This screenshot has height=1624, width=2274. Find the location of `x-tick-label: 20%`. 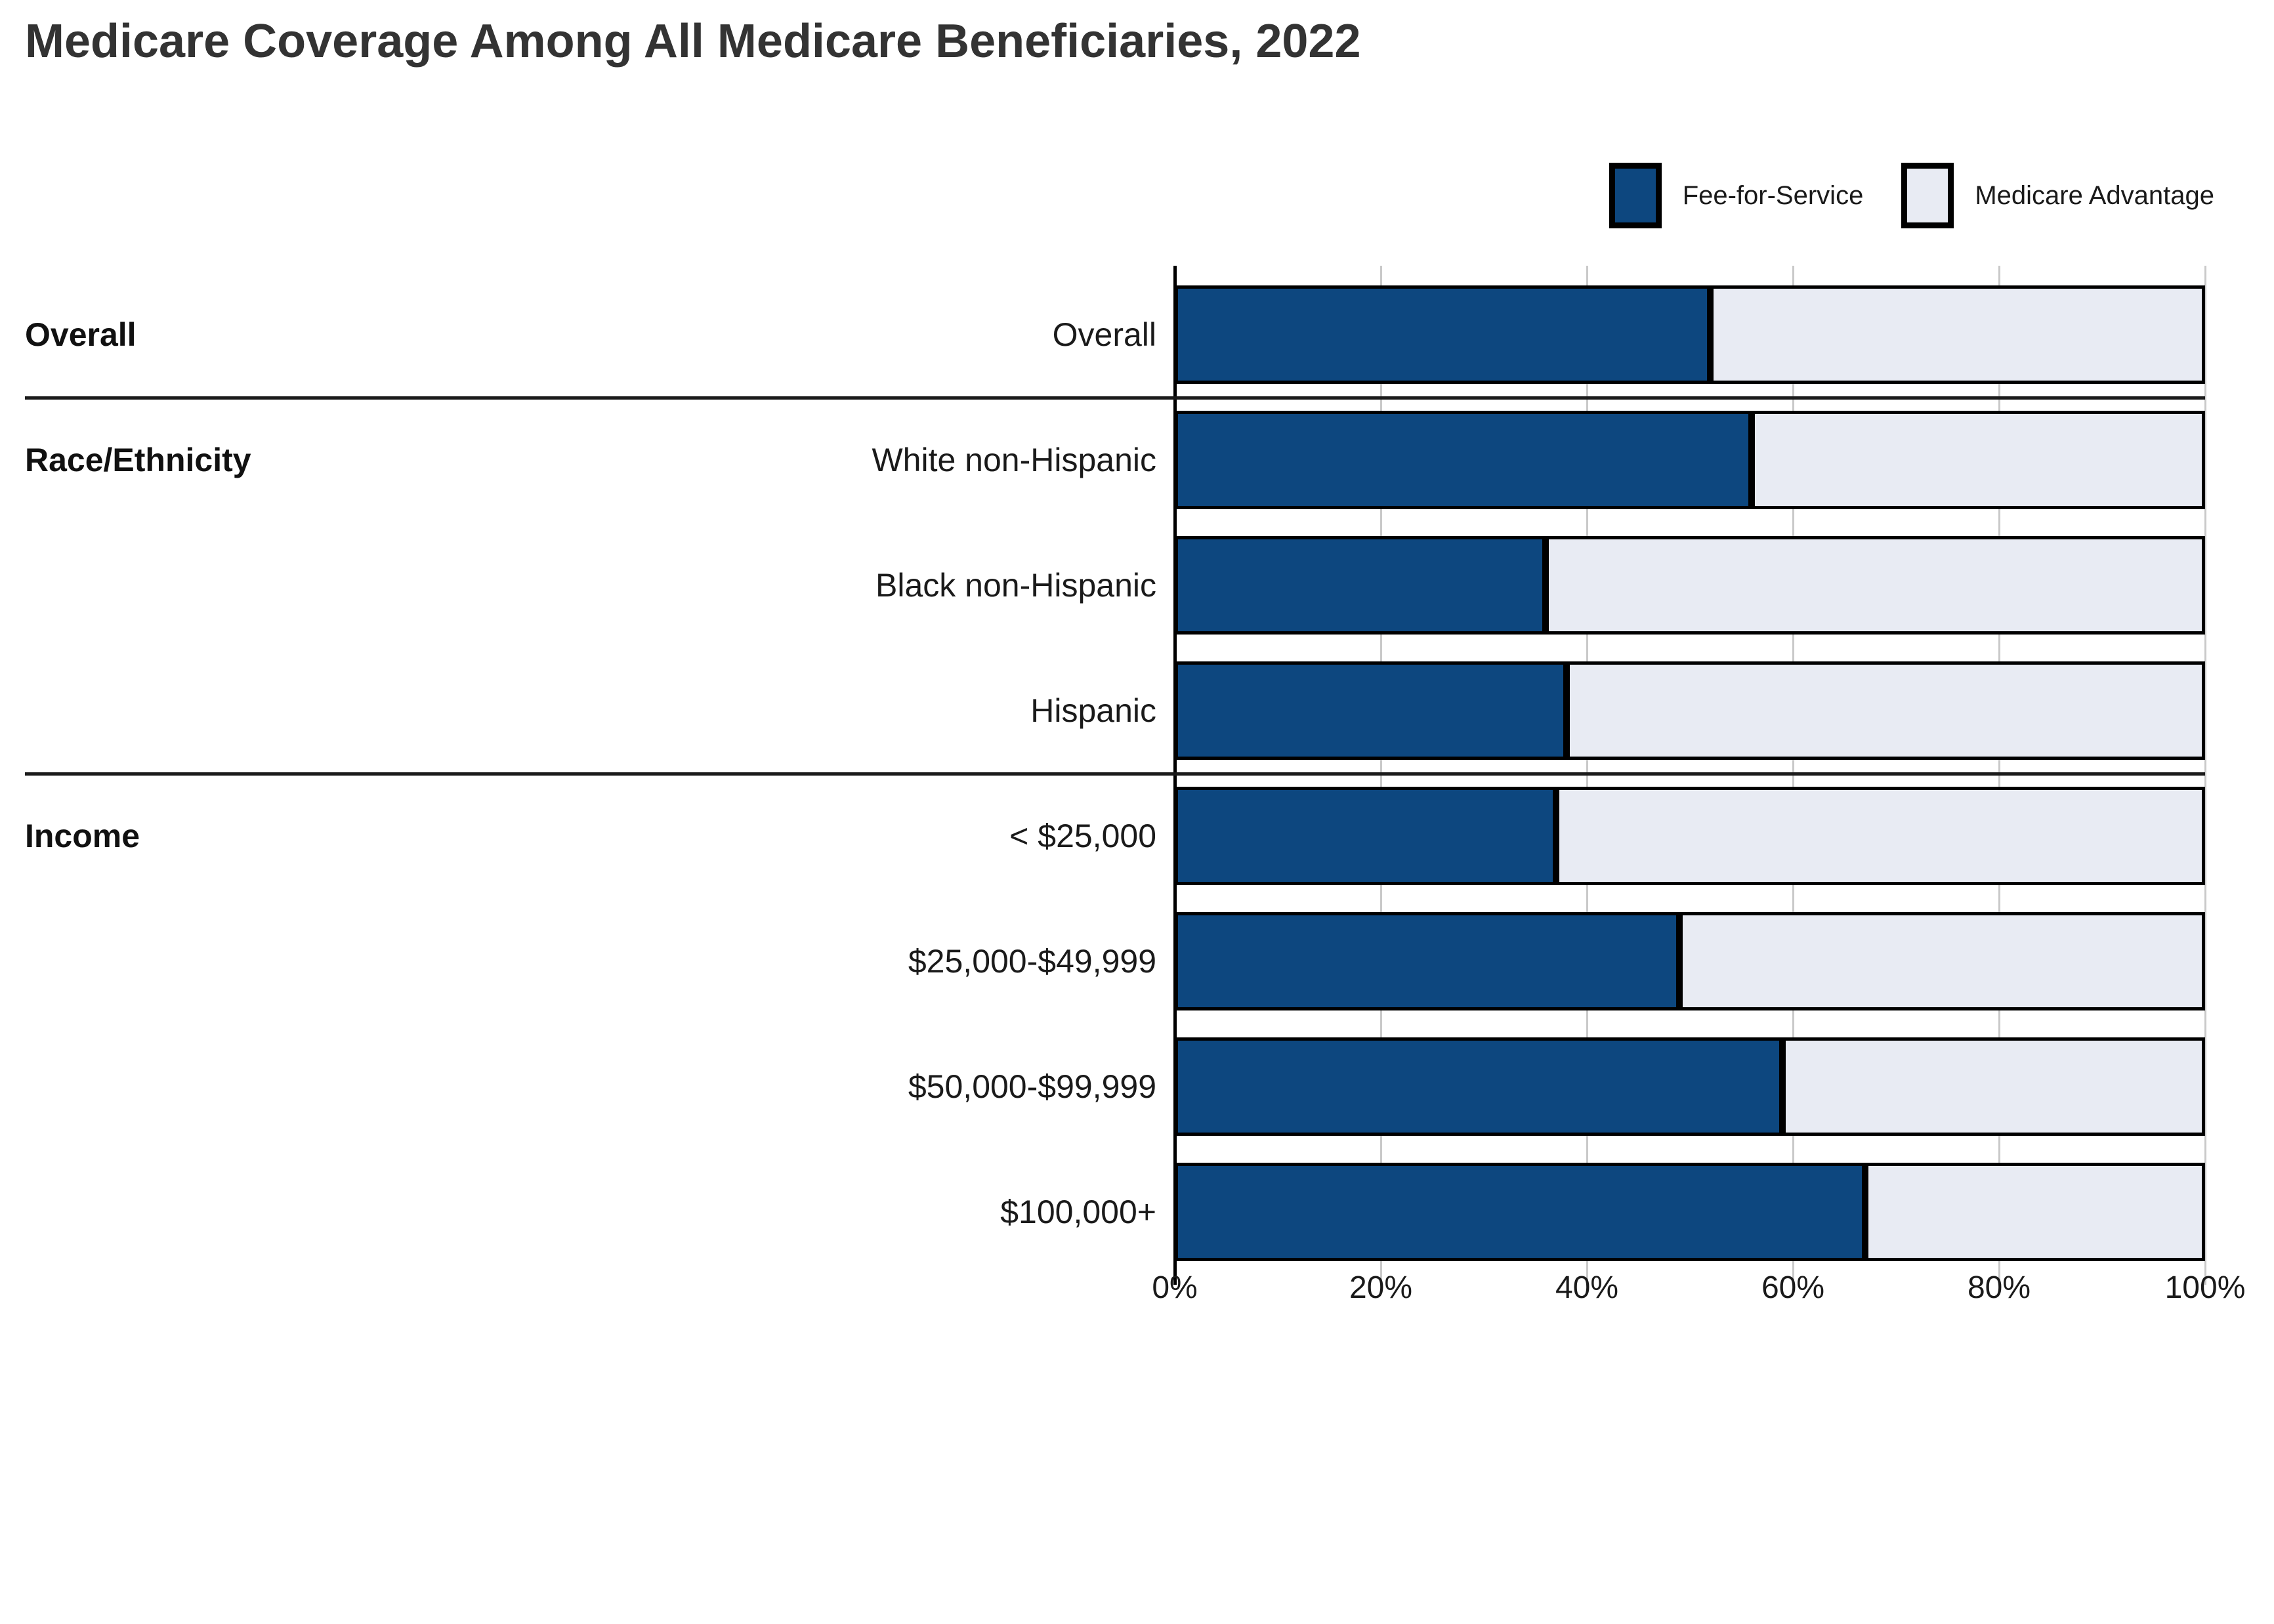

x-tick-label: 20% is located at coordinates (1381, 1288).